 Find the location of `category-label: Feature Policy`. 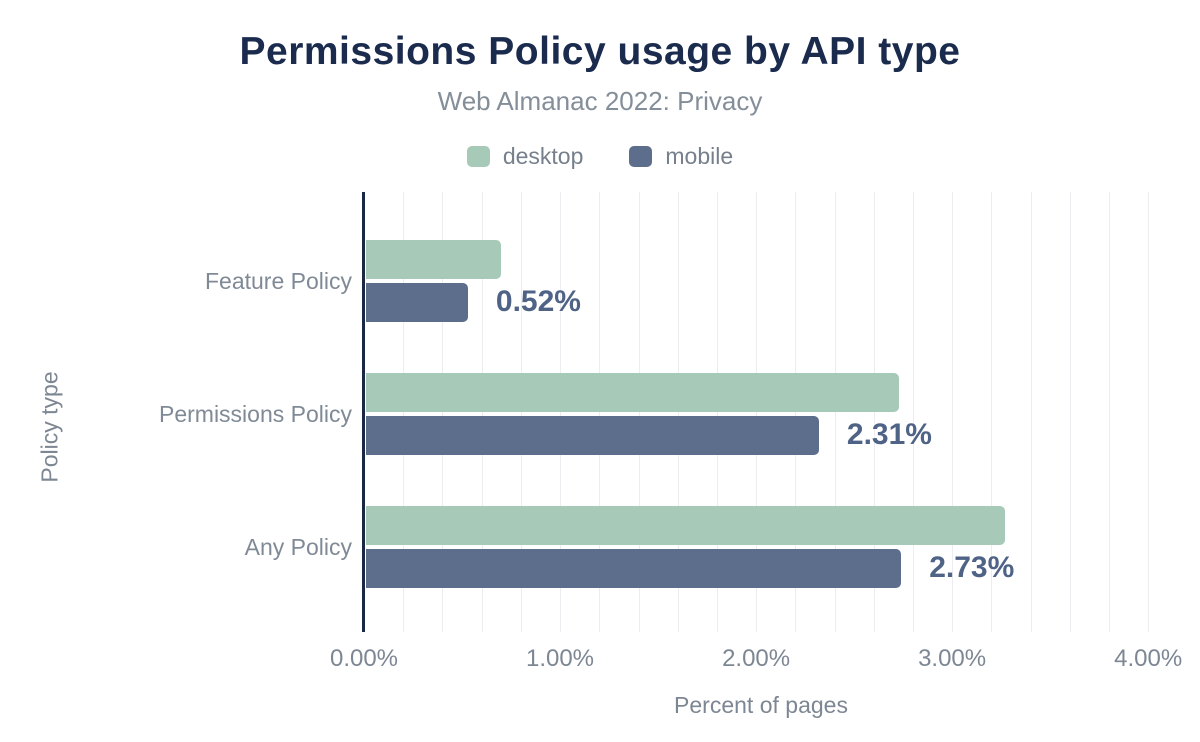

category-label: Feature Policy is located at coordinates (278, 281).